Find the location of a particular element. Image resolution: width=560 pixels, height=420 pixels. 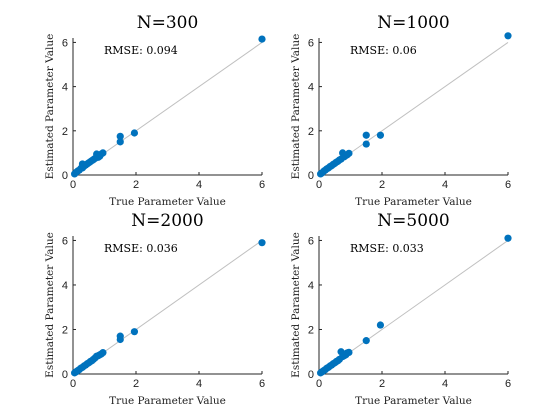

panel-title: N=2000 is located at coordinates (167, 221).